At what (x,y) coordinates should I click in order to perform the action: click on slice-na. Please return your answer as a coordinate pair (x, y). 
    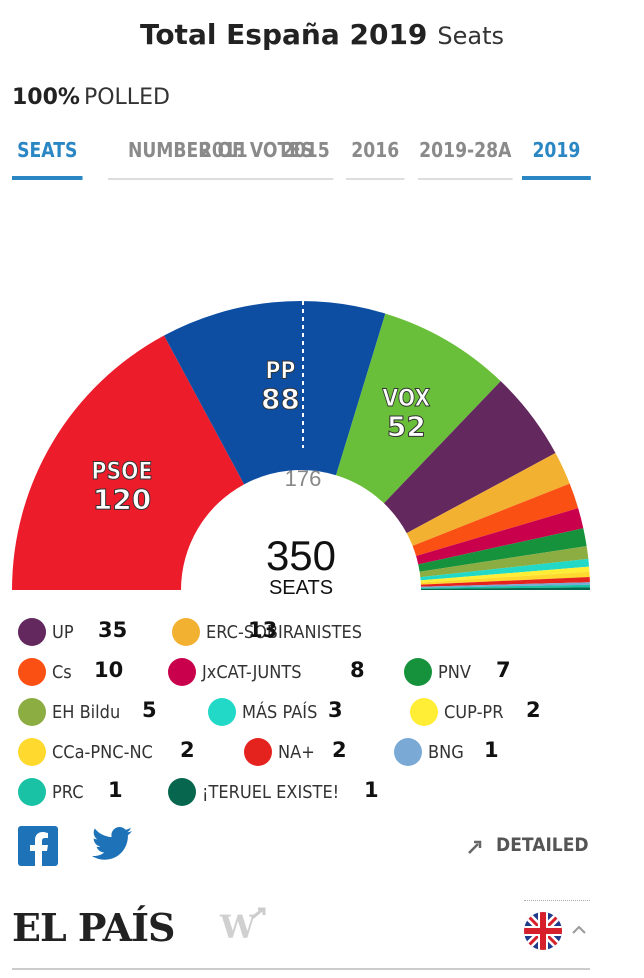
    Looking at the image, I should click on (505, 582).